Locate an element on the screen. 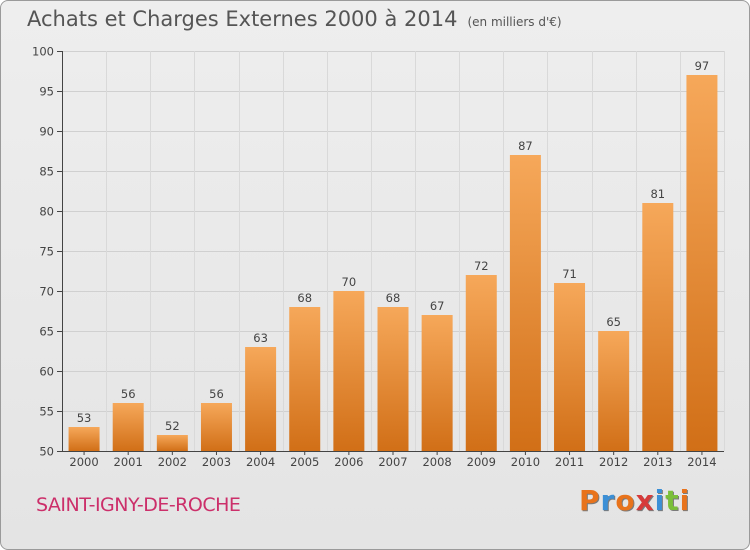 This screenshot has height=550, width=750. x-tick-label-2003: 2003 is located at coordinates (216, 462).